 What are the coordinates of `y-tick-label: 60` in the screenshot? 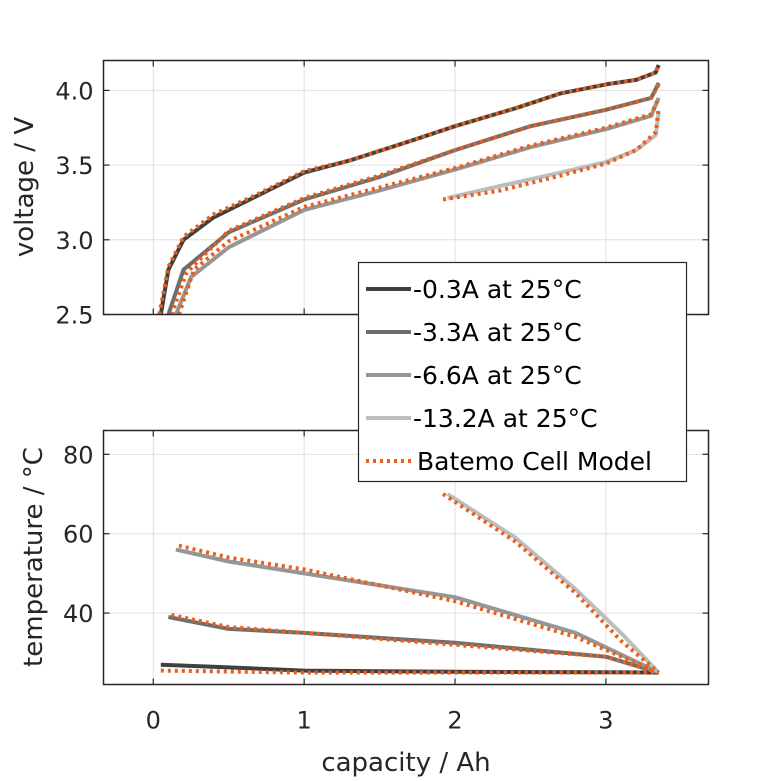 It's located at (78, 535).